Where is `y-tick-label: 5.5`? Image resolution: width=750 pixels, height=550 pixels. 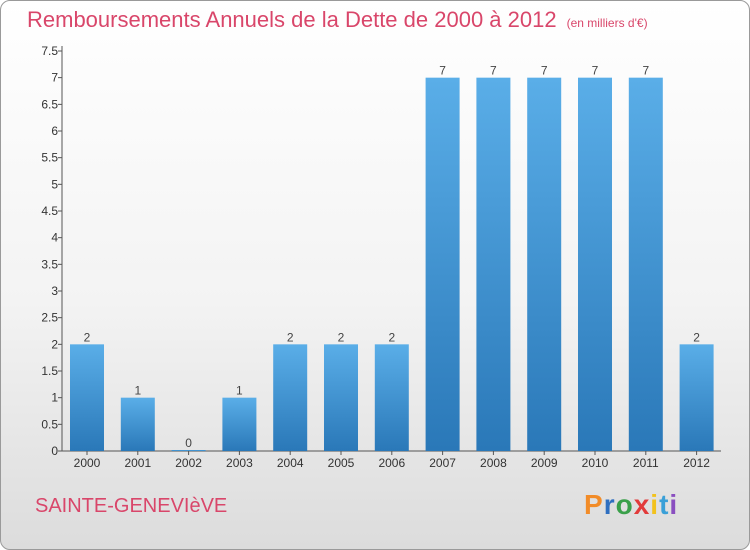 y-tick-label: 5.5 is located at coordinates (49, 158).